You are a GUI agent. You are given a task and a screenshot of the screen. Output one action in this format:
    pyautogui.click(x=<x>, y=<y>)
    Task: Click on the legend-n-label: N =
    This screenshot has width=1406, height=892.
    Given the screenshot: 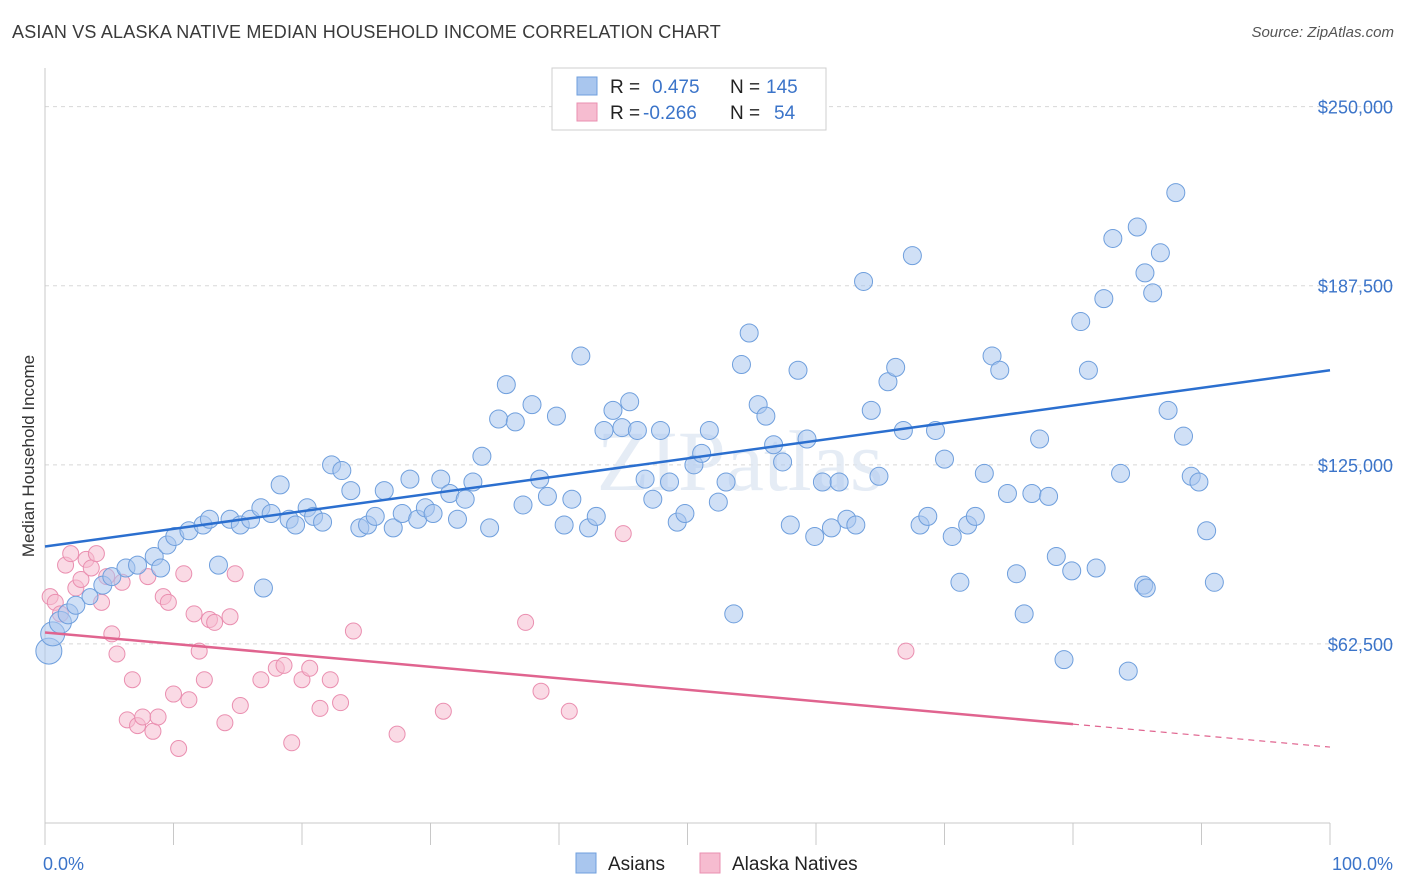 What is the action you would take?
    pyautogui.click(x=745, y=113)
    